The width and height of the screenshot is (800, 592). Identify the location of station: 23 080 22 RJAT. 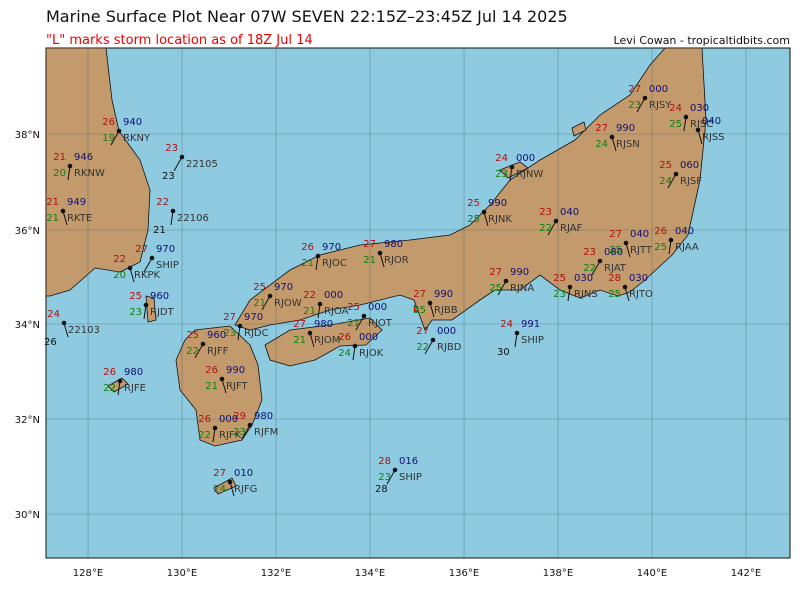
(605, 261).